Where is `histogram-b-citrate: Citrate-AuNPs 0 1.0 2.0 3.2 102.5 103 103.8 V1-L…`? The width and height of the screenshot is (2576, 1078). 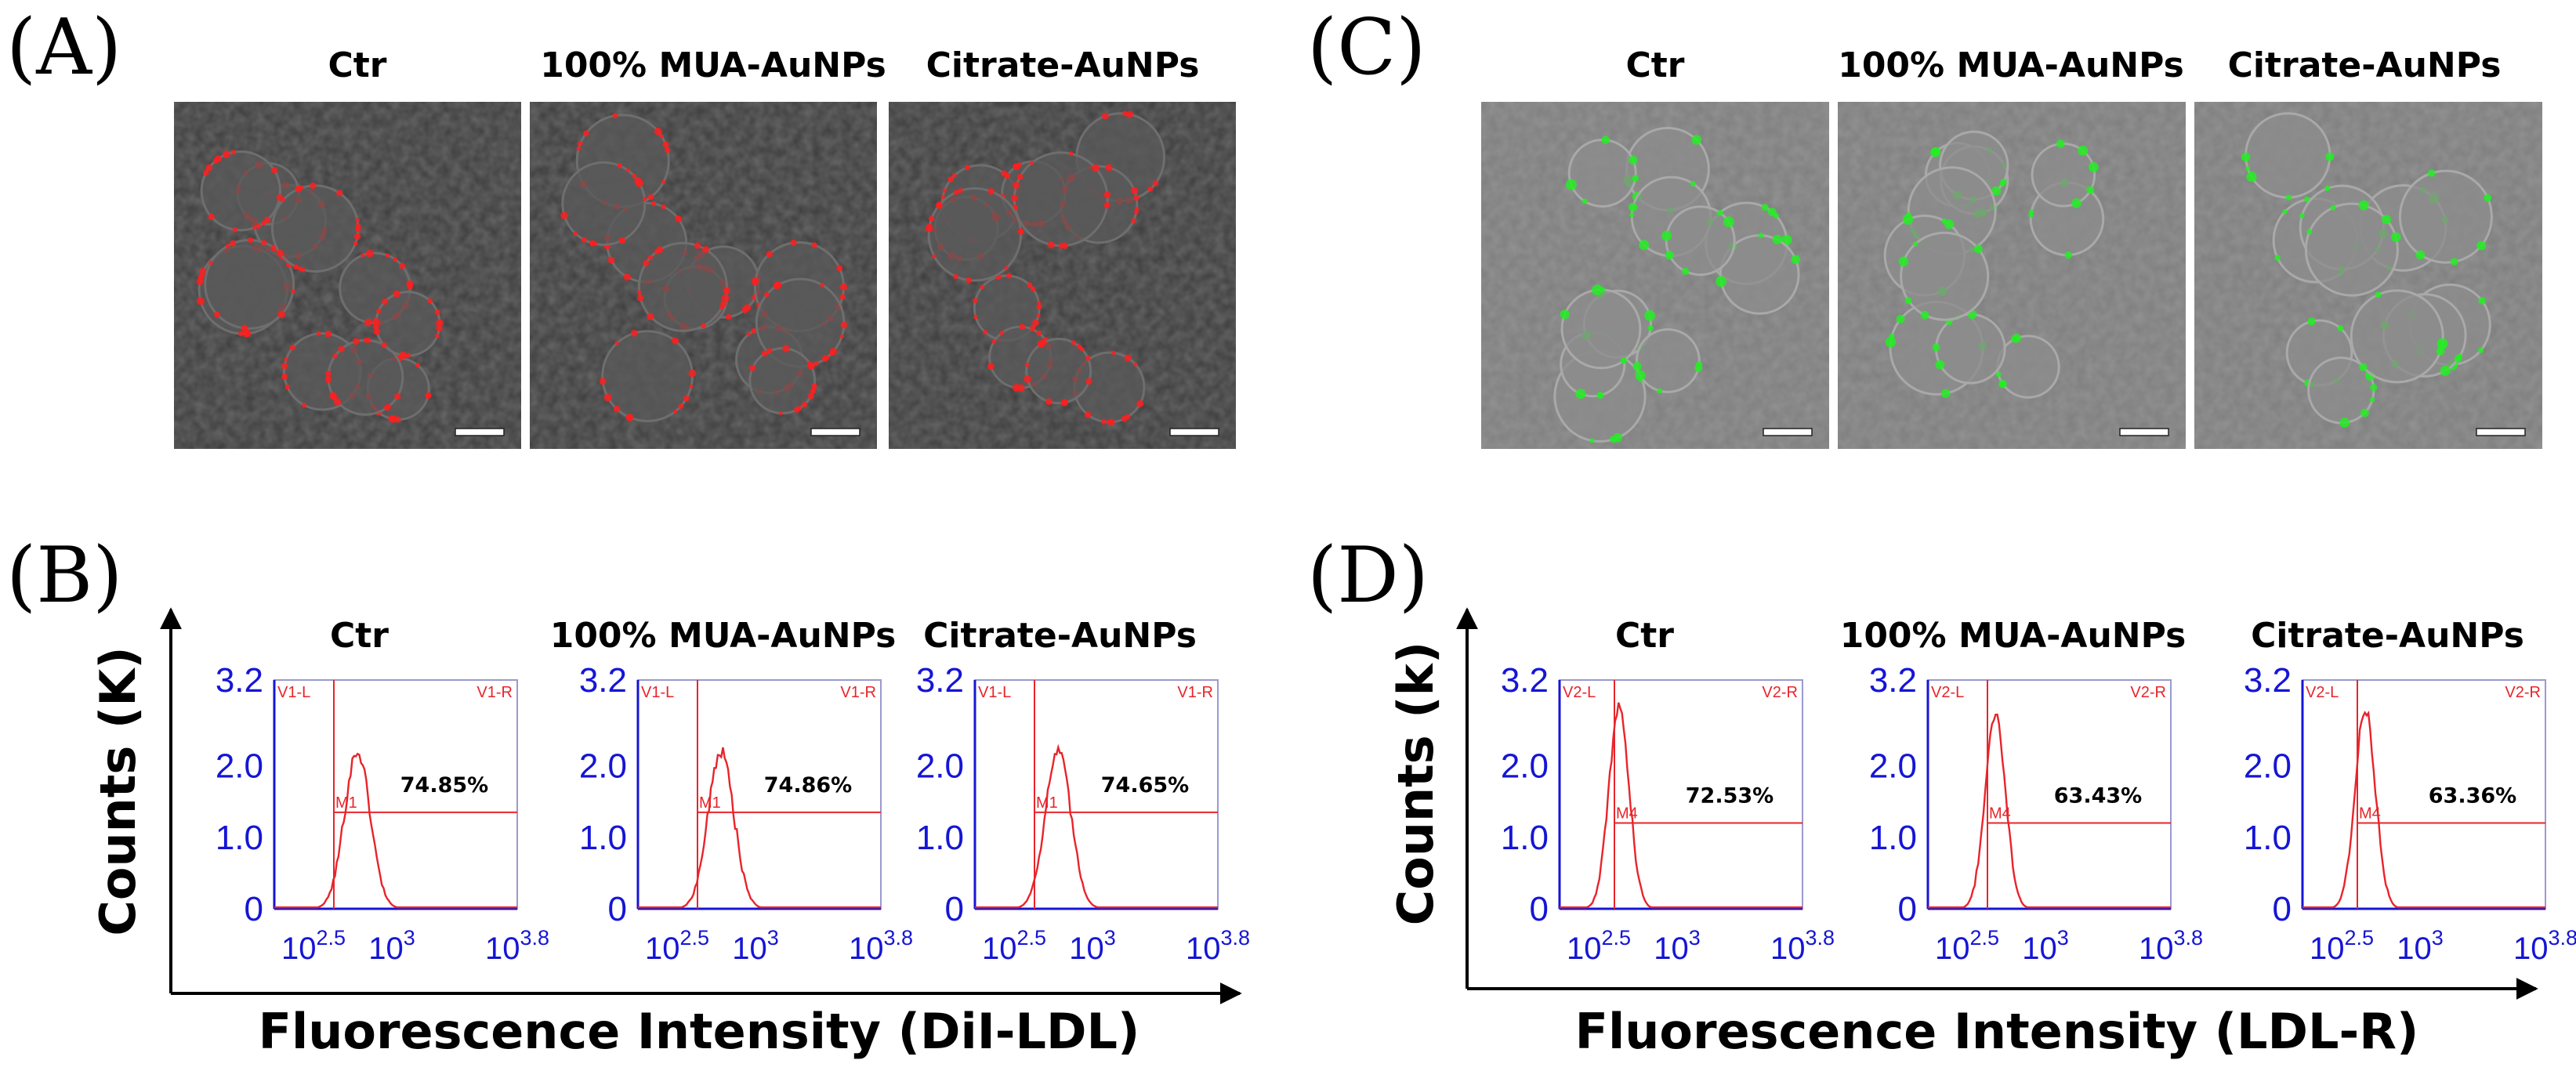
histogram-b-citrate: Citrate-AuNPs 0 1.0 2.0 3.2 102.5 103 103.8 V1-L… is located at coordinates (1083, 791).